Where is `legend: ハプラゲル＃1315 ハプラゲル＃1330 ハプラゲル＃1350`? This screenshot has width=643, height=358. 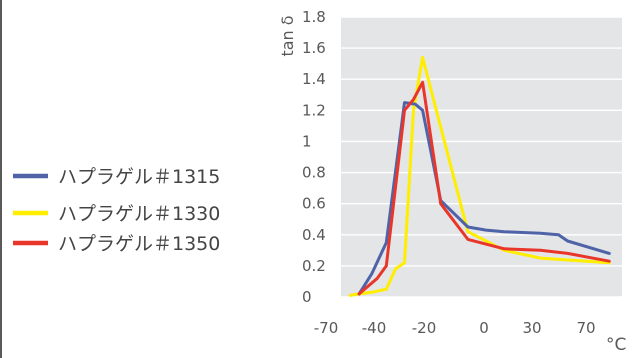
legend: ハプラゲル＃1315 ハプラゲル＃1330 ハプラゲル＃1350 is located at coordinates (116, 210).